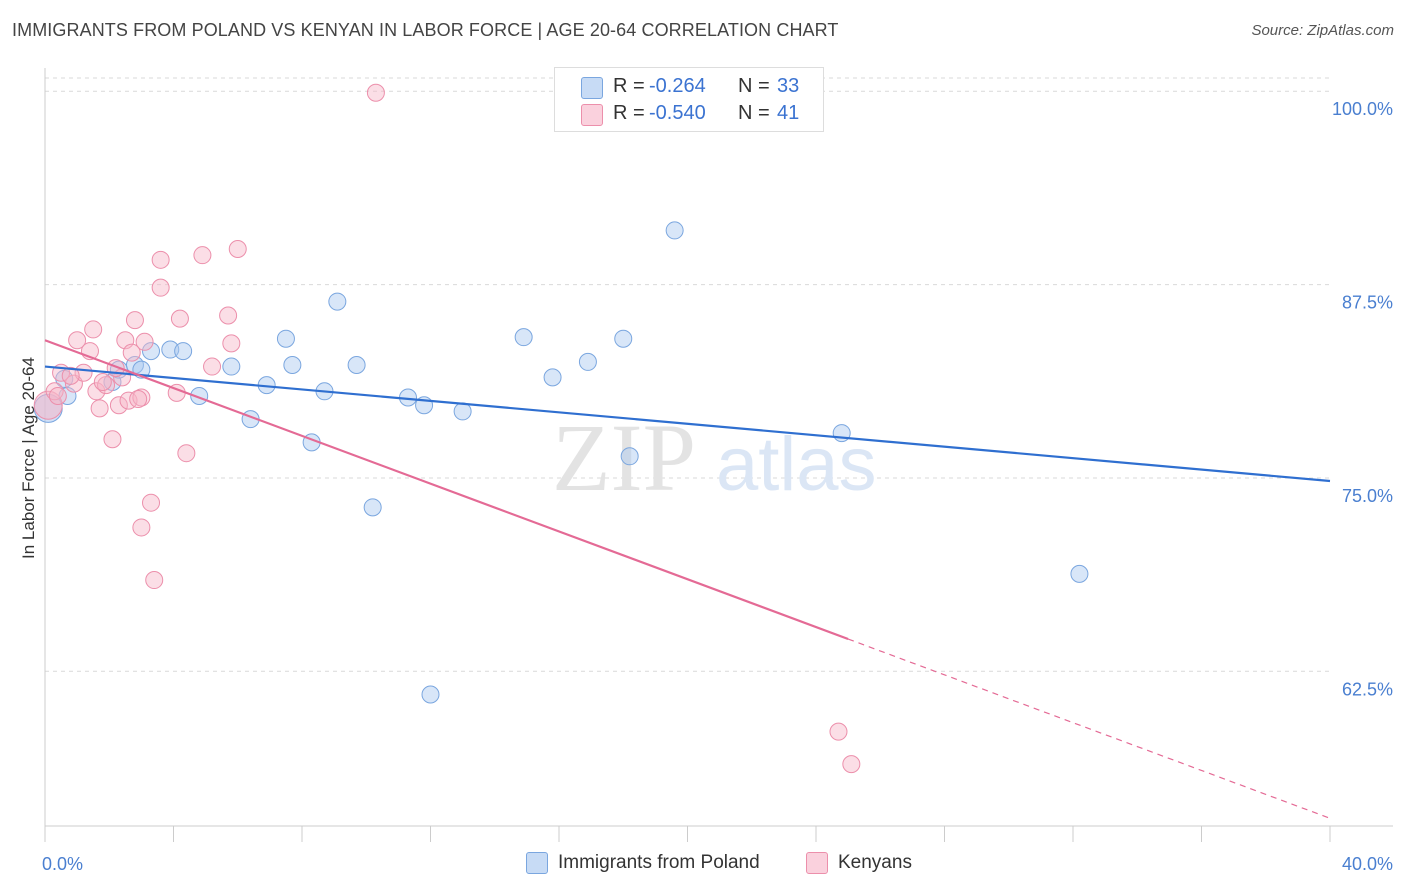  Describe the element at coordinates (689, 99) in the screenshot. I see `correlation-legend: R = -0.264 N = 33 R = -0.540 N = 41` at that location.